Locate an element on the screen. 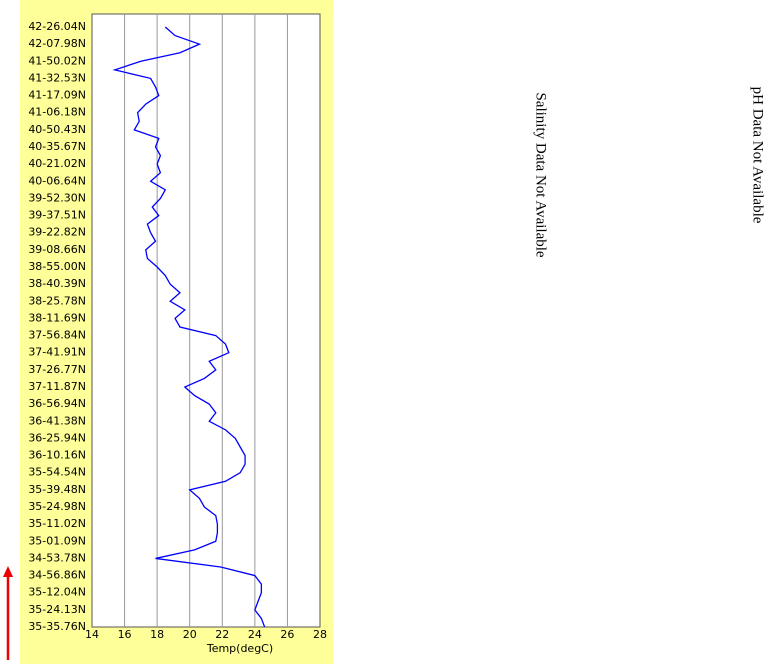 The image size is (770, 668). y-tick-label: 35-35.76N is located at coordinates (57, 626).